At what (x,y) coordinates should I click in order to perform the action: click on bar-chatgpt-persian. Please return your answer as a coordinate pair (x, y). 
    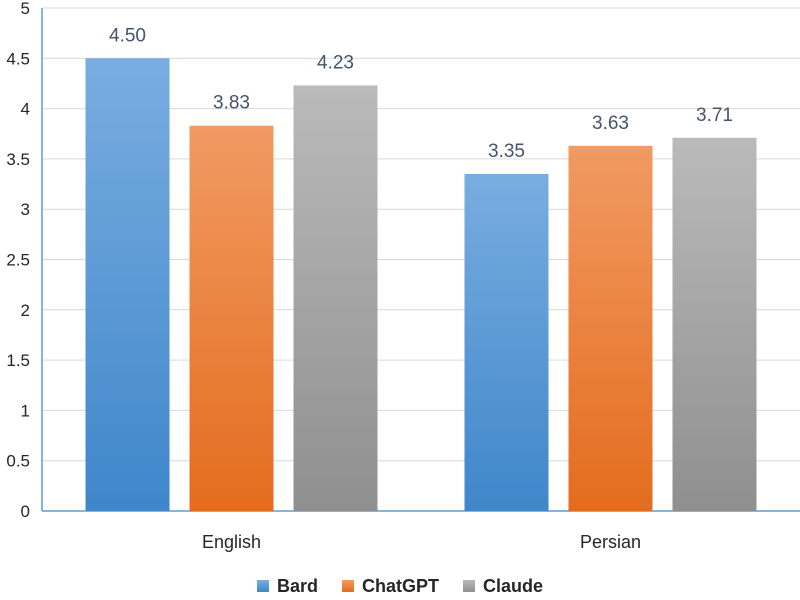
    Looking at the image, I should click on (610, 328).